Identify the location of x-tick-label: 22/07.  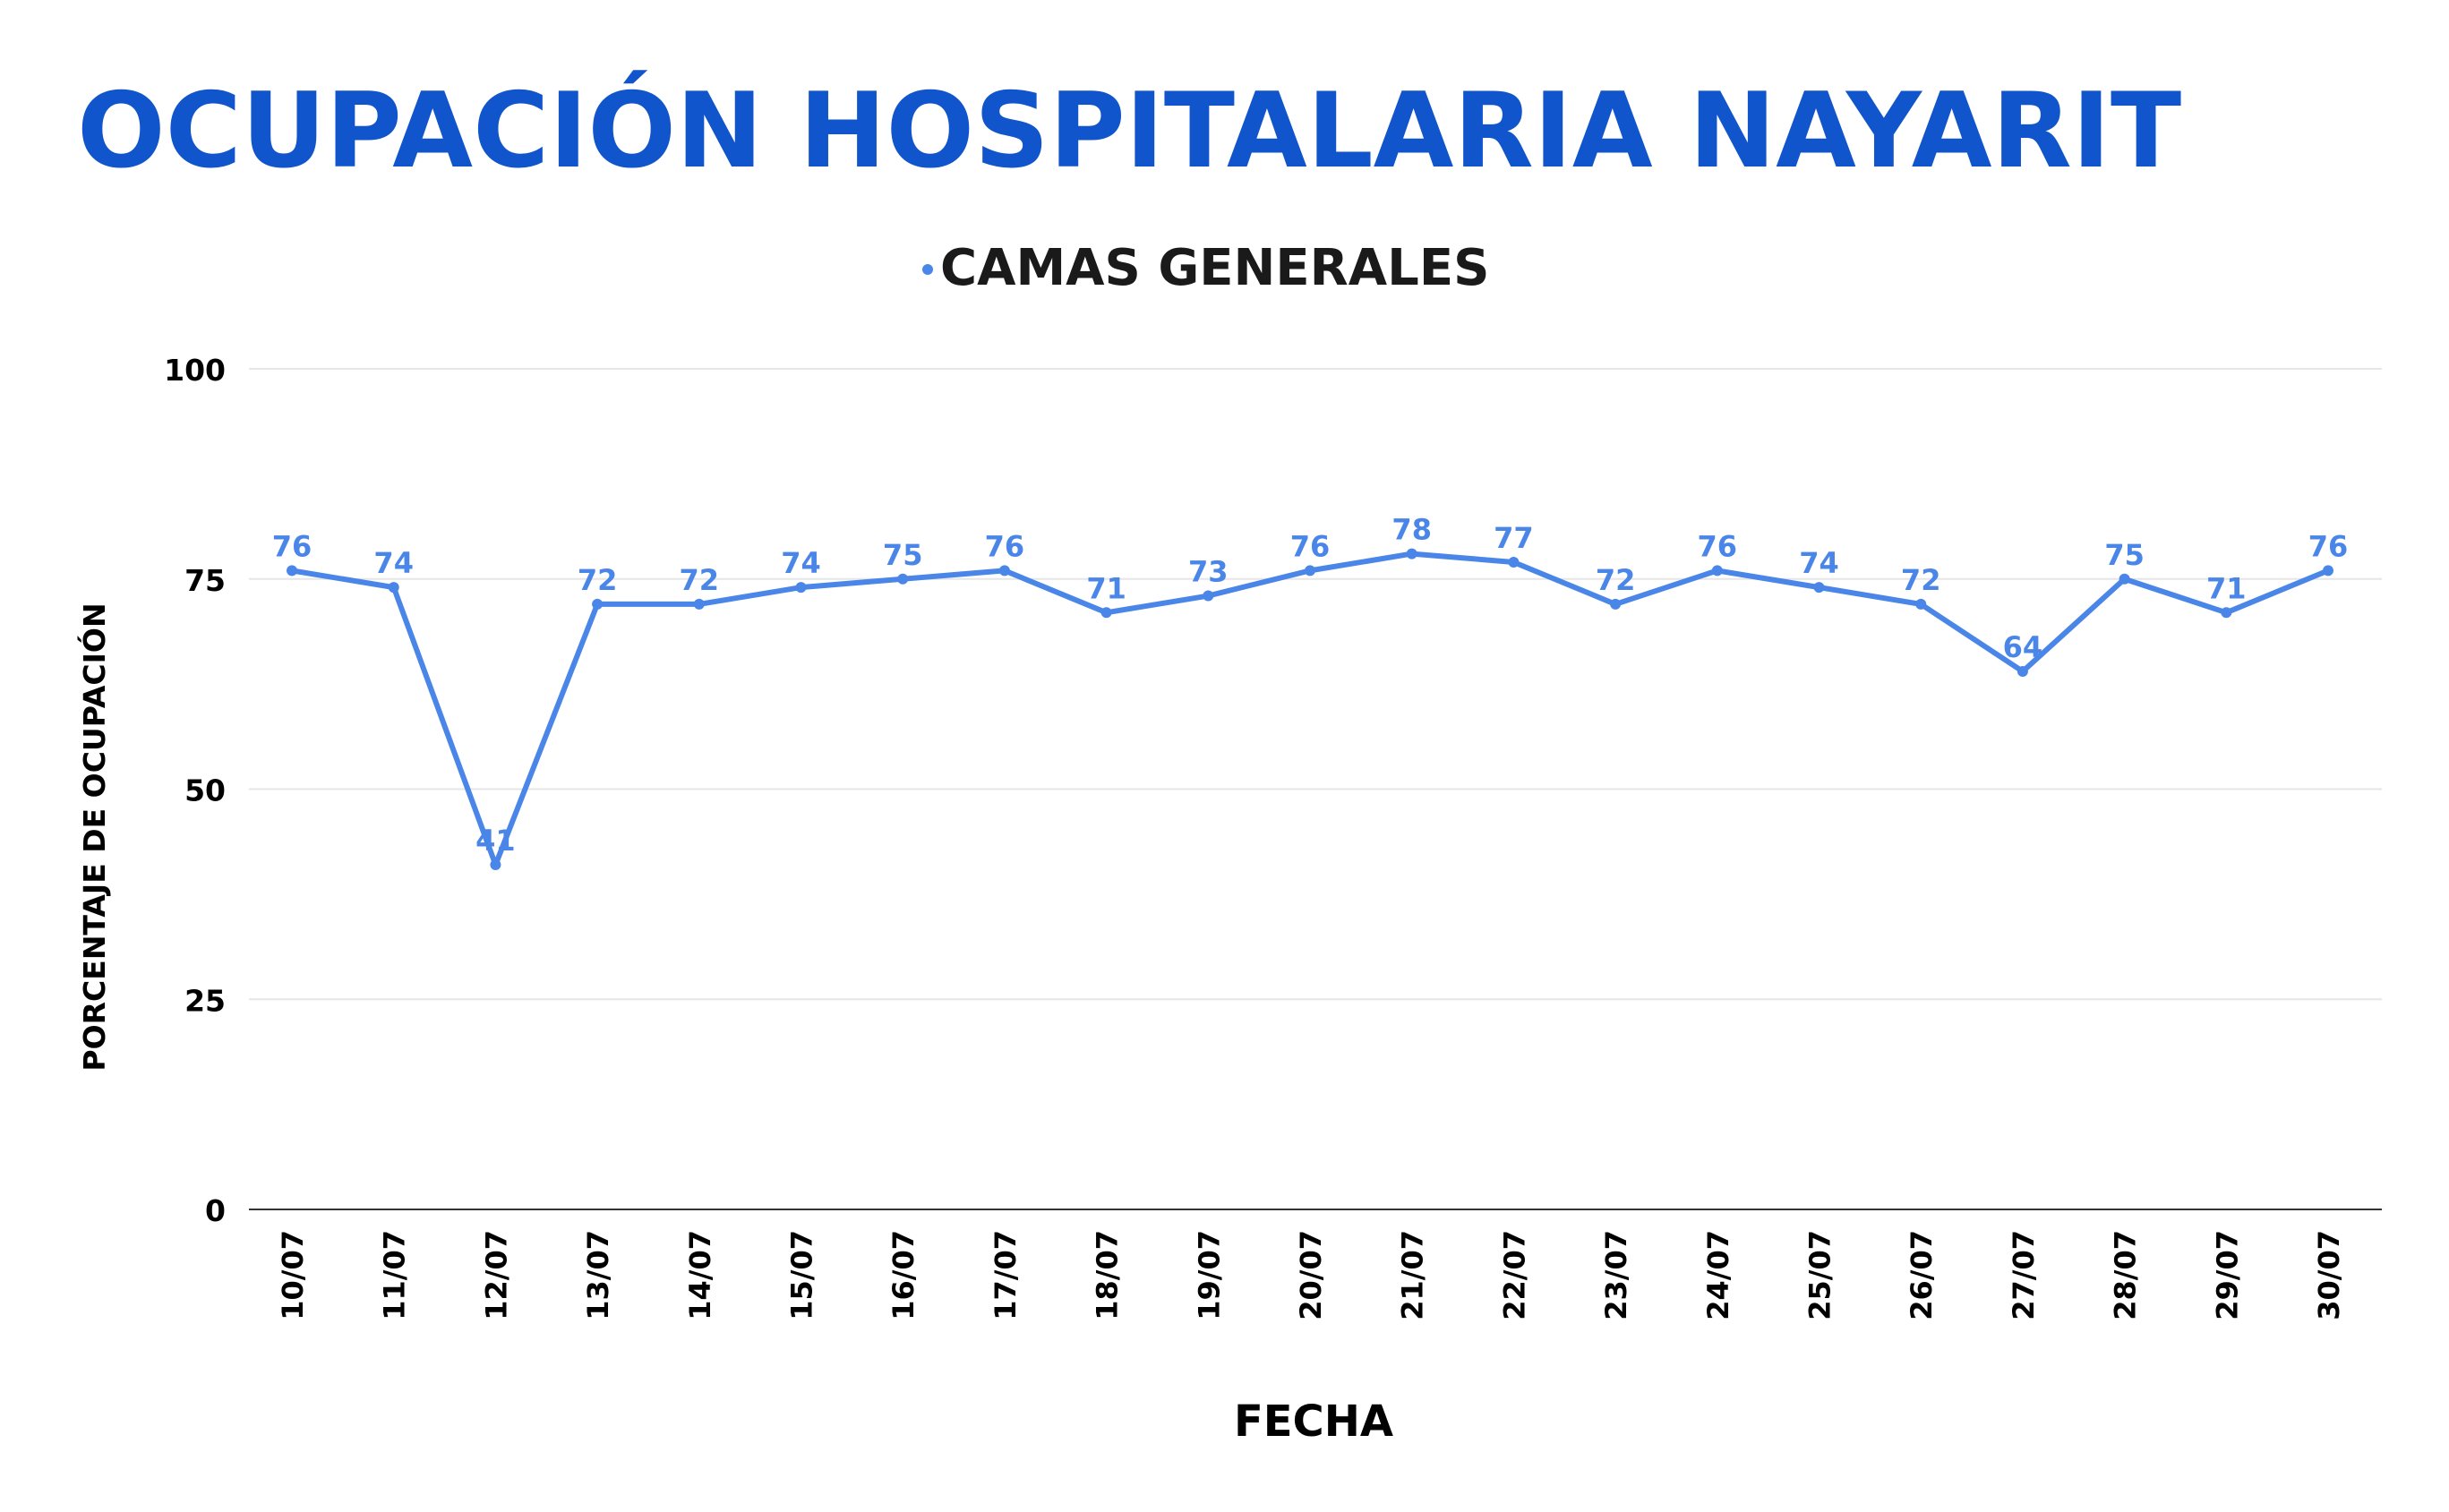
(1514, 1275).